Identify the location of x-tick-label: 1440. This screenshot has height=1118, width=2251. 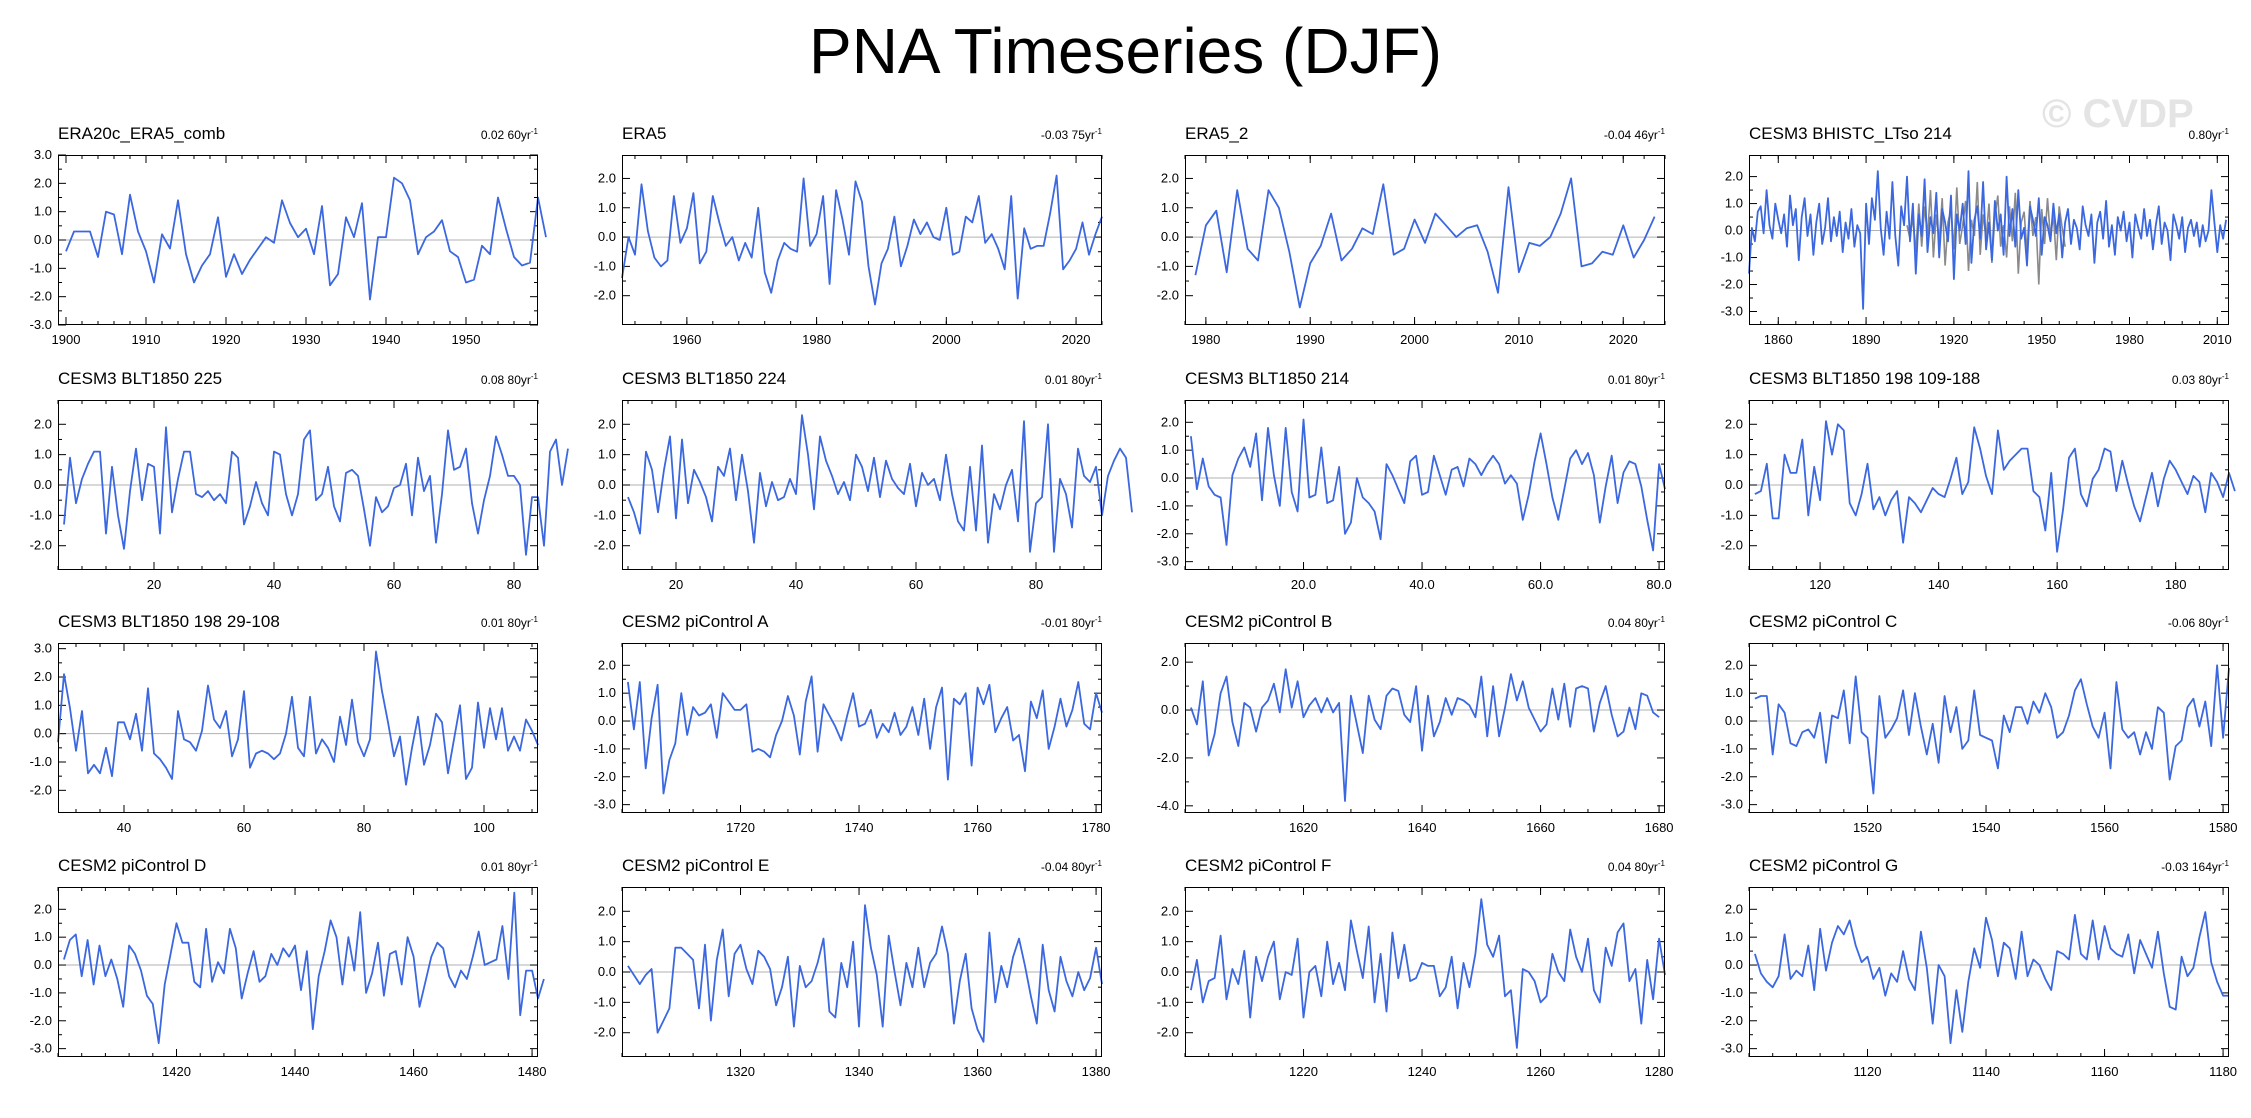
(295, 1071).